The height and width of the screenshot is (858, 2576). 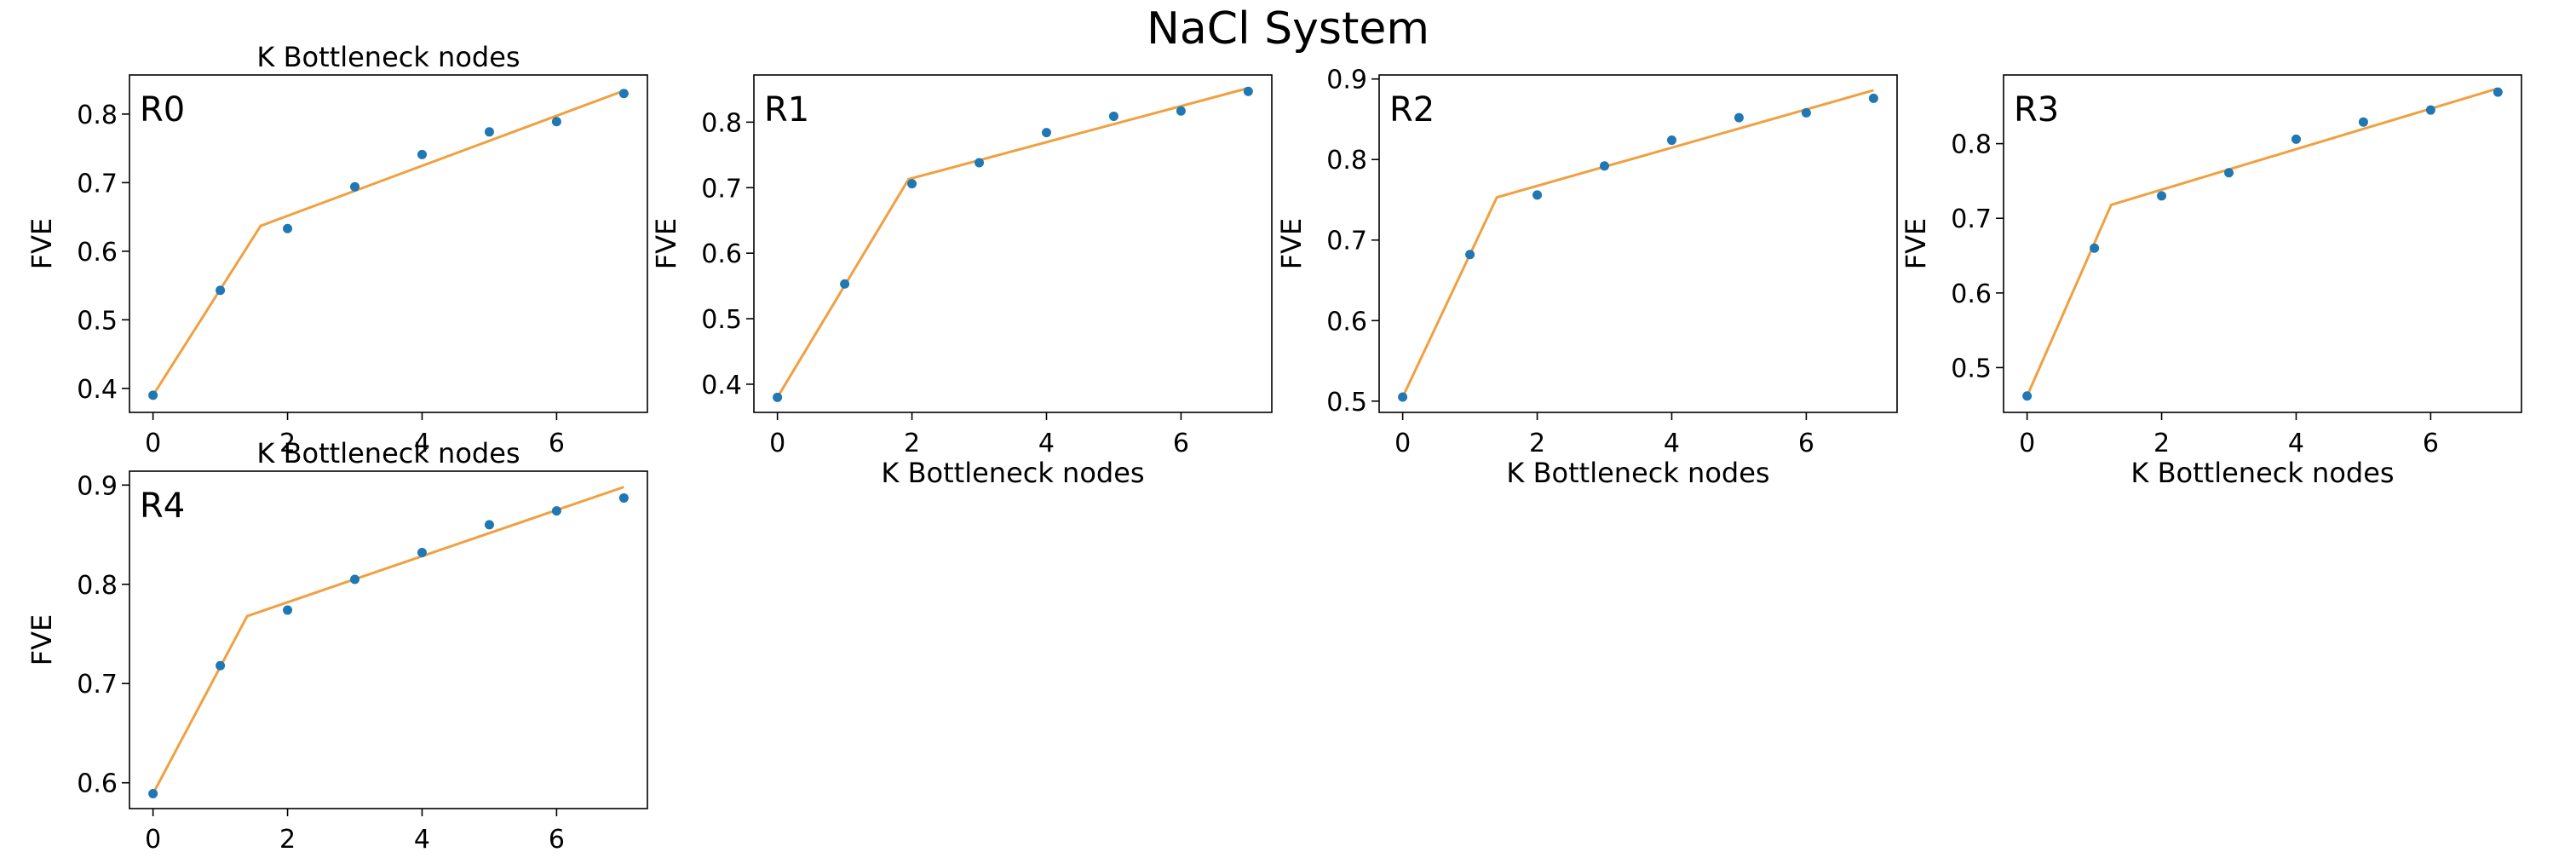 I want to click on figure-title: NaCl System, so click(x=1288, y=29).